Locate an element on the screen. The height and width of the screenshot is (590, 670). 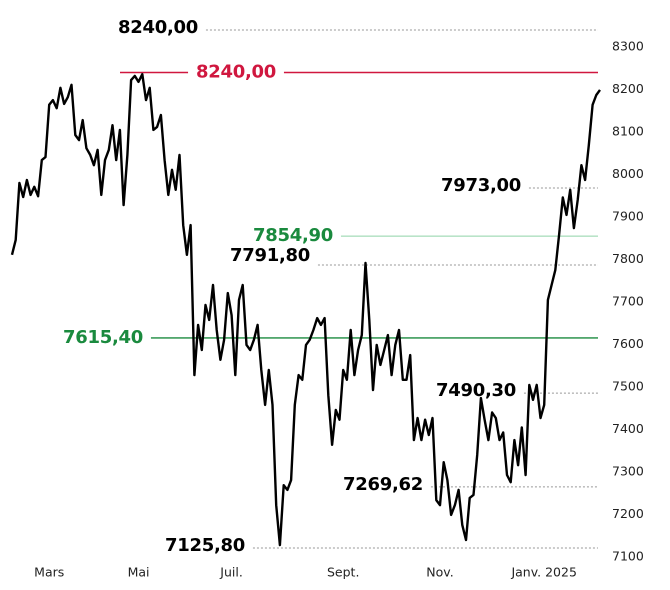
y-tick-label: 7700 is located at coordinates (628, 301).